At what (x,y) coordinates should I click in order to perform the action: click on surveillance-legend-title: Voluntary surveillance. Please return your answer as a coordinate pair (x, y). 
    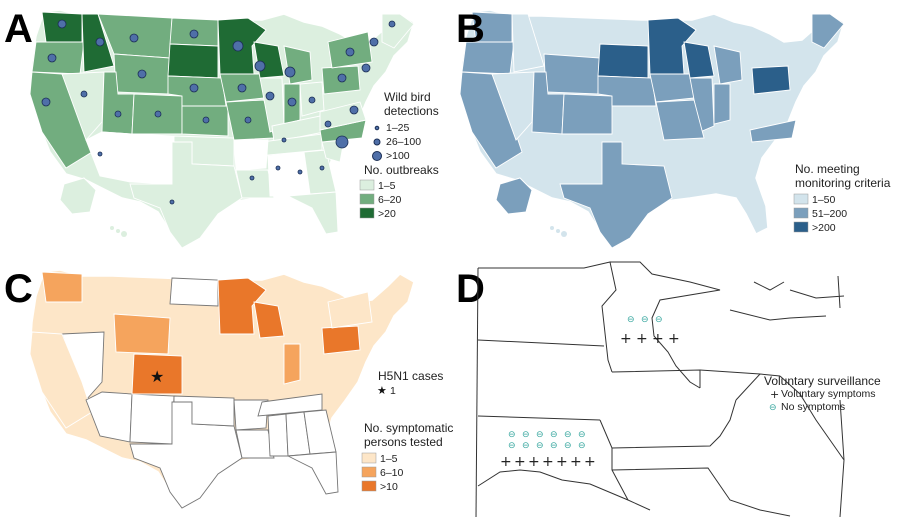
    Looking at the image, I should click on (822, 381).